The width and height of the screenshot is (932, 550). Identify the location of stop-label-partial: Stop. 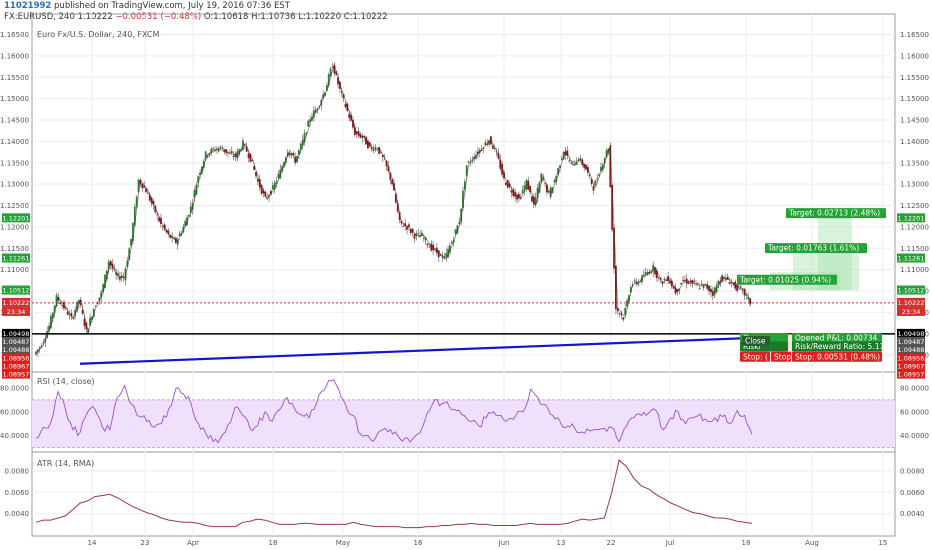
(782, 356).